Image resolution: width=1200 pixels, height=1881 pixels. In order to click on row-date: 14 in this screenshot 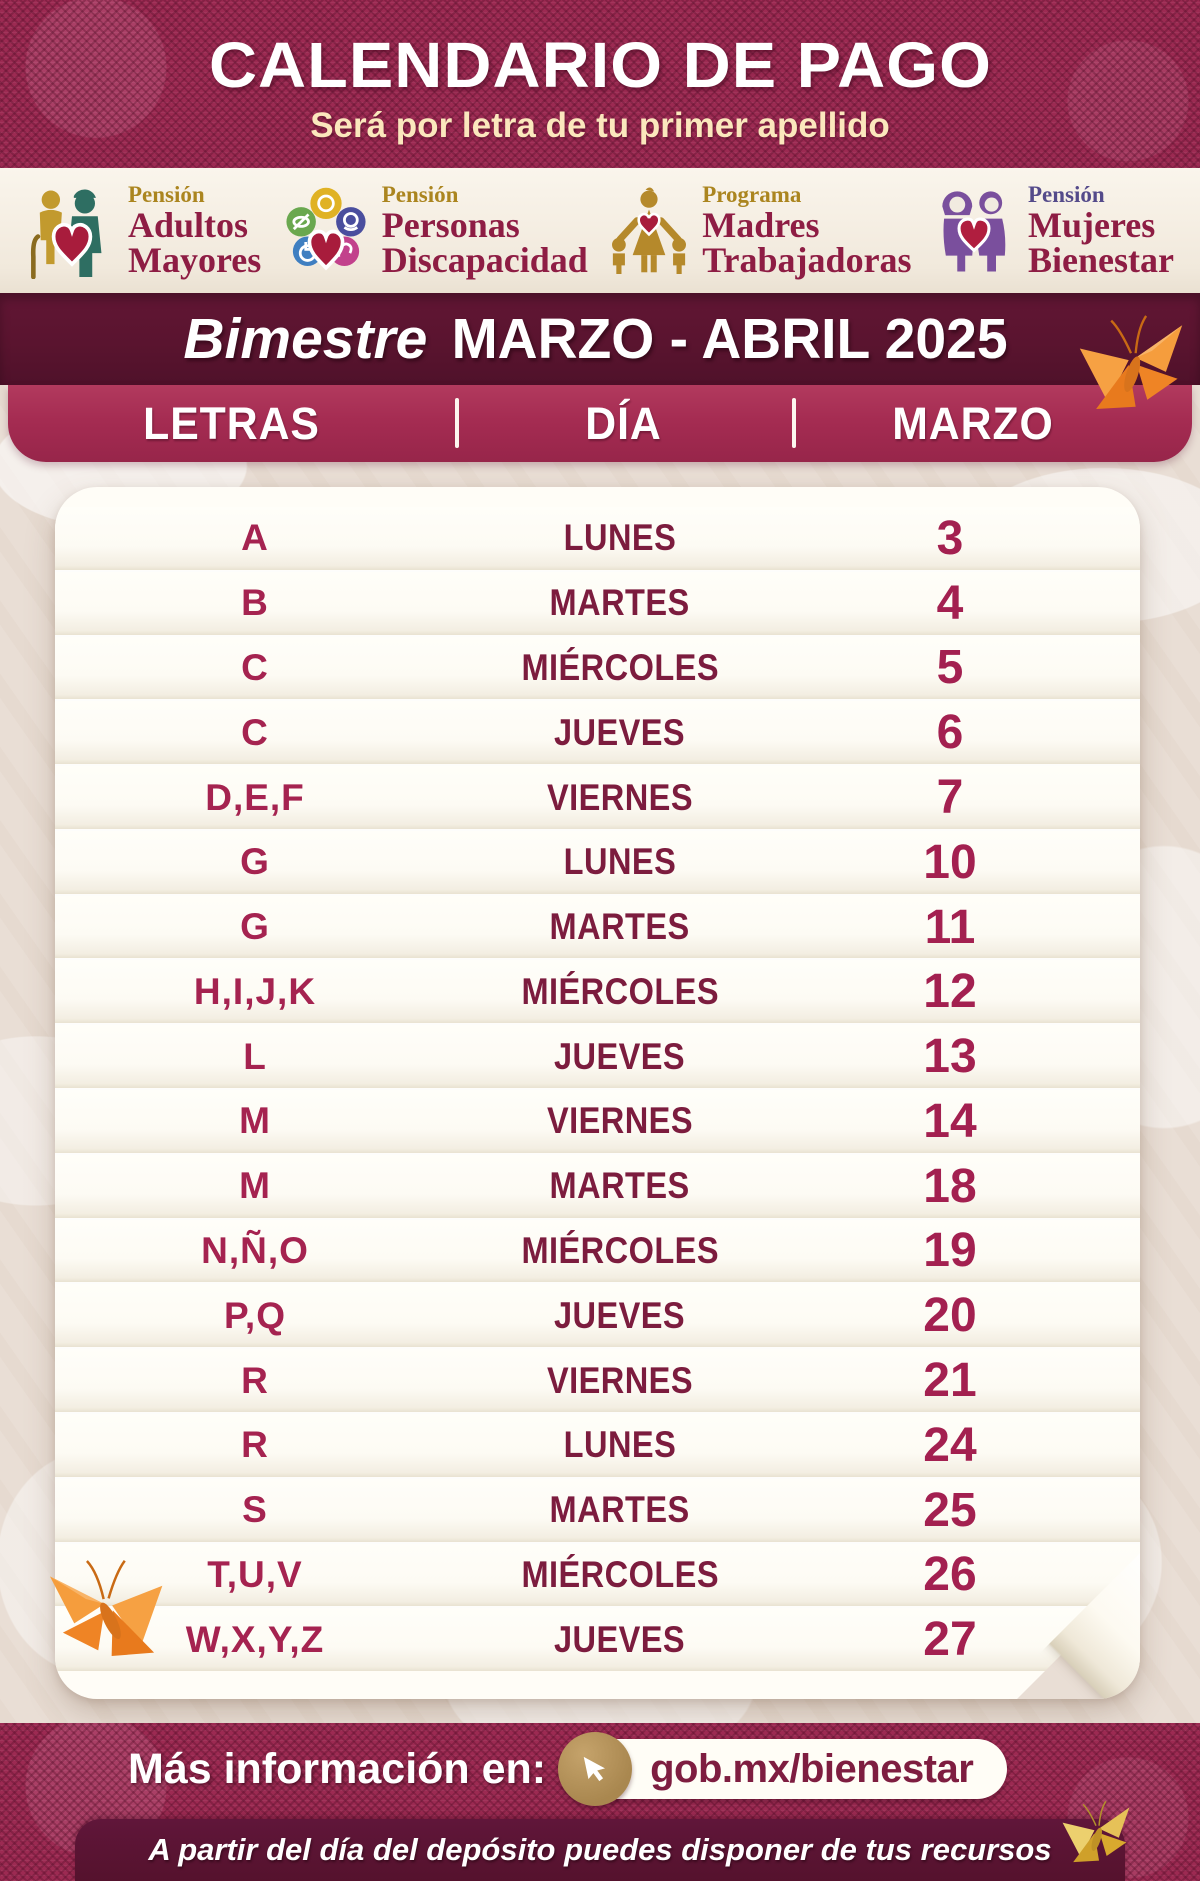, I will do `click(950, 1121)`.